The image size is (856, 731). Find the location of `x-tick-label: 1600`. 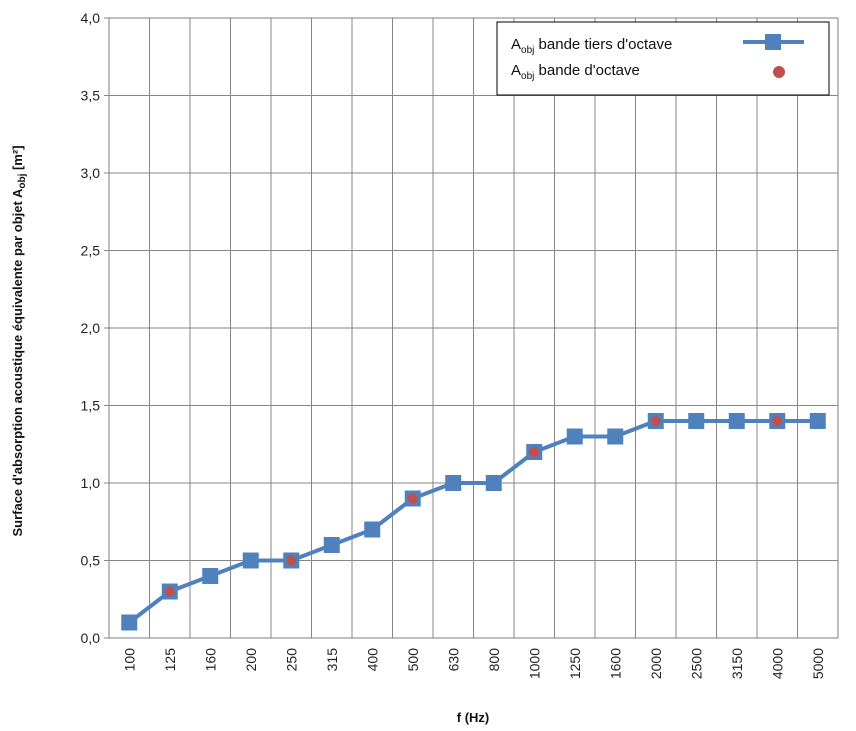

x-tick-label: 1600 is located at coordinates (615, 663).